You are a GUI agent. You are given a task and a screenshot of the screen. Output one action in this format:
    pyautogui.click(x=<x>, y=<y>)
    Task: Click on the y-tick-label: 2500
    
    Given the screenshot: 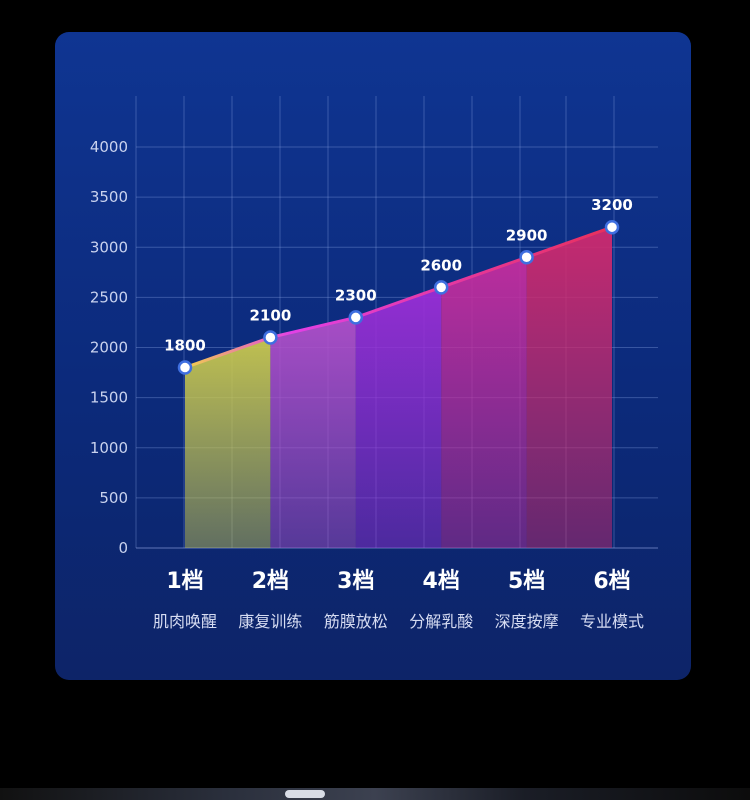 What is the action you would take?
    pyautogui.click(x=109, y=297)
    